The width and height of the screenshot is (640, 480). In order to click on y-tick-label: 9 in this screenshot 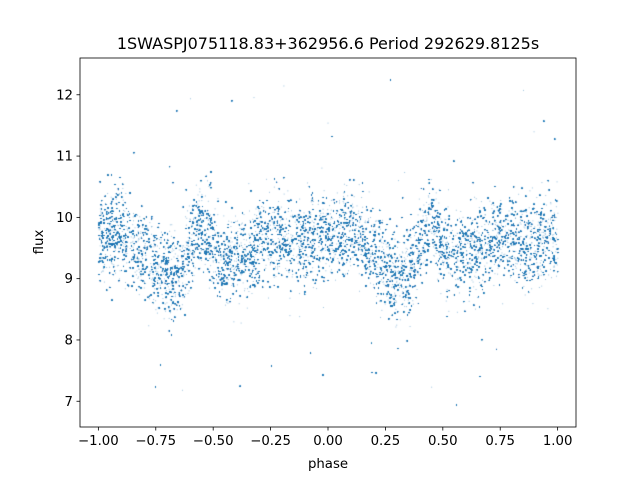, I will do `click(69, 279)`.